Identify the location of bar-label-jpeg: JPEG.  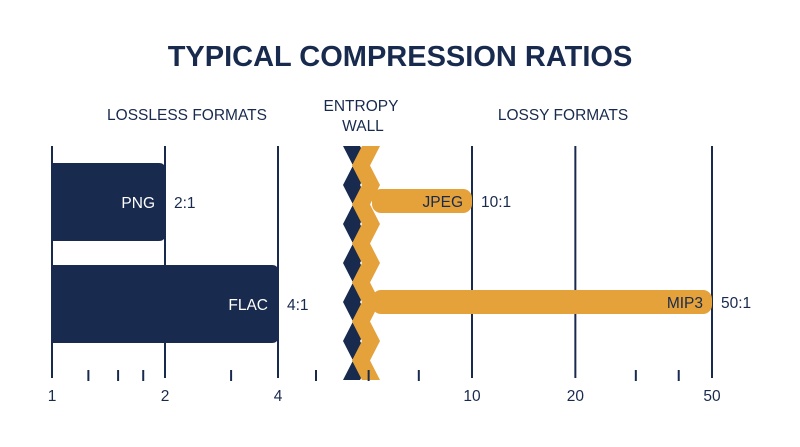
(443, 202).